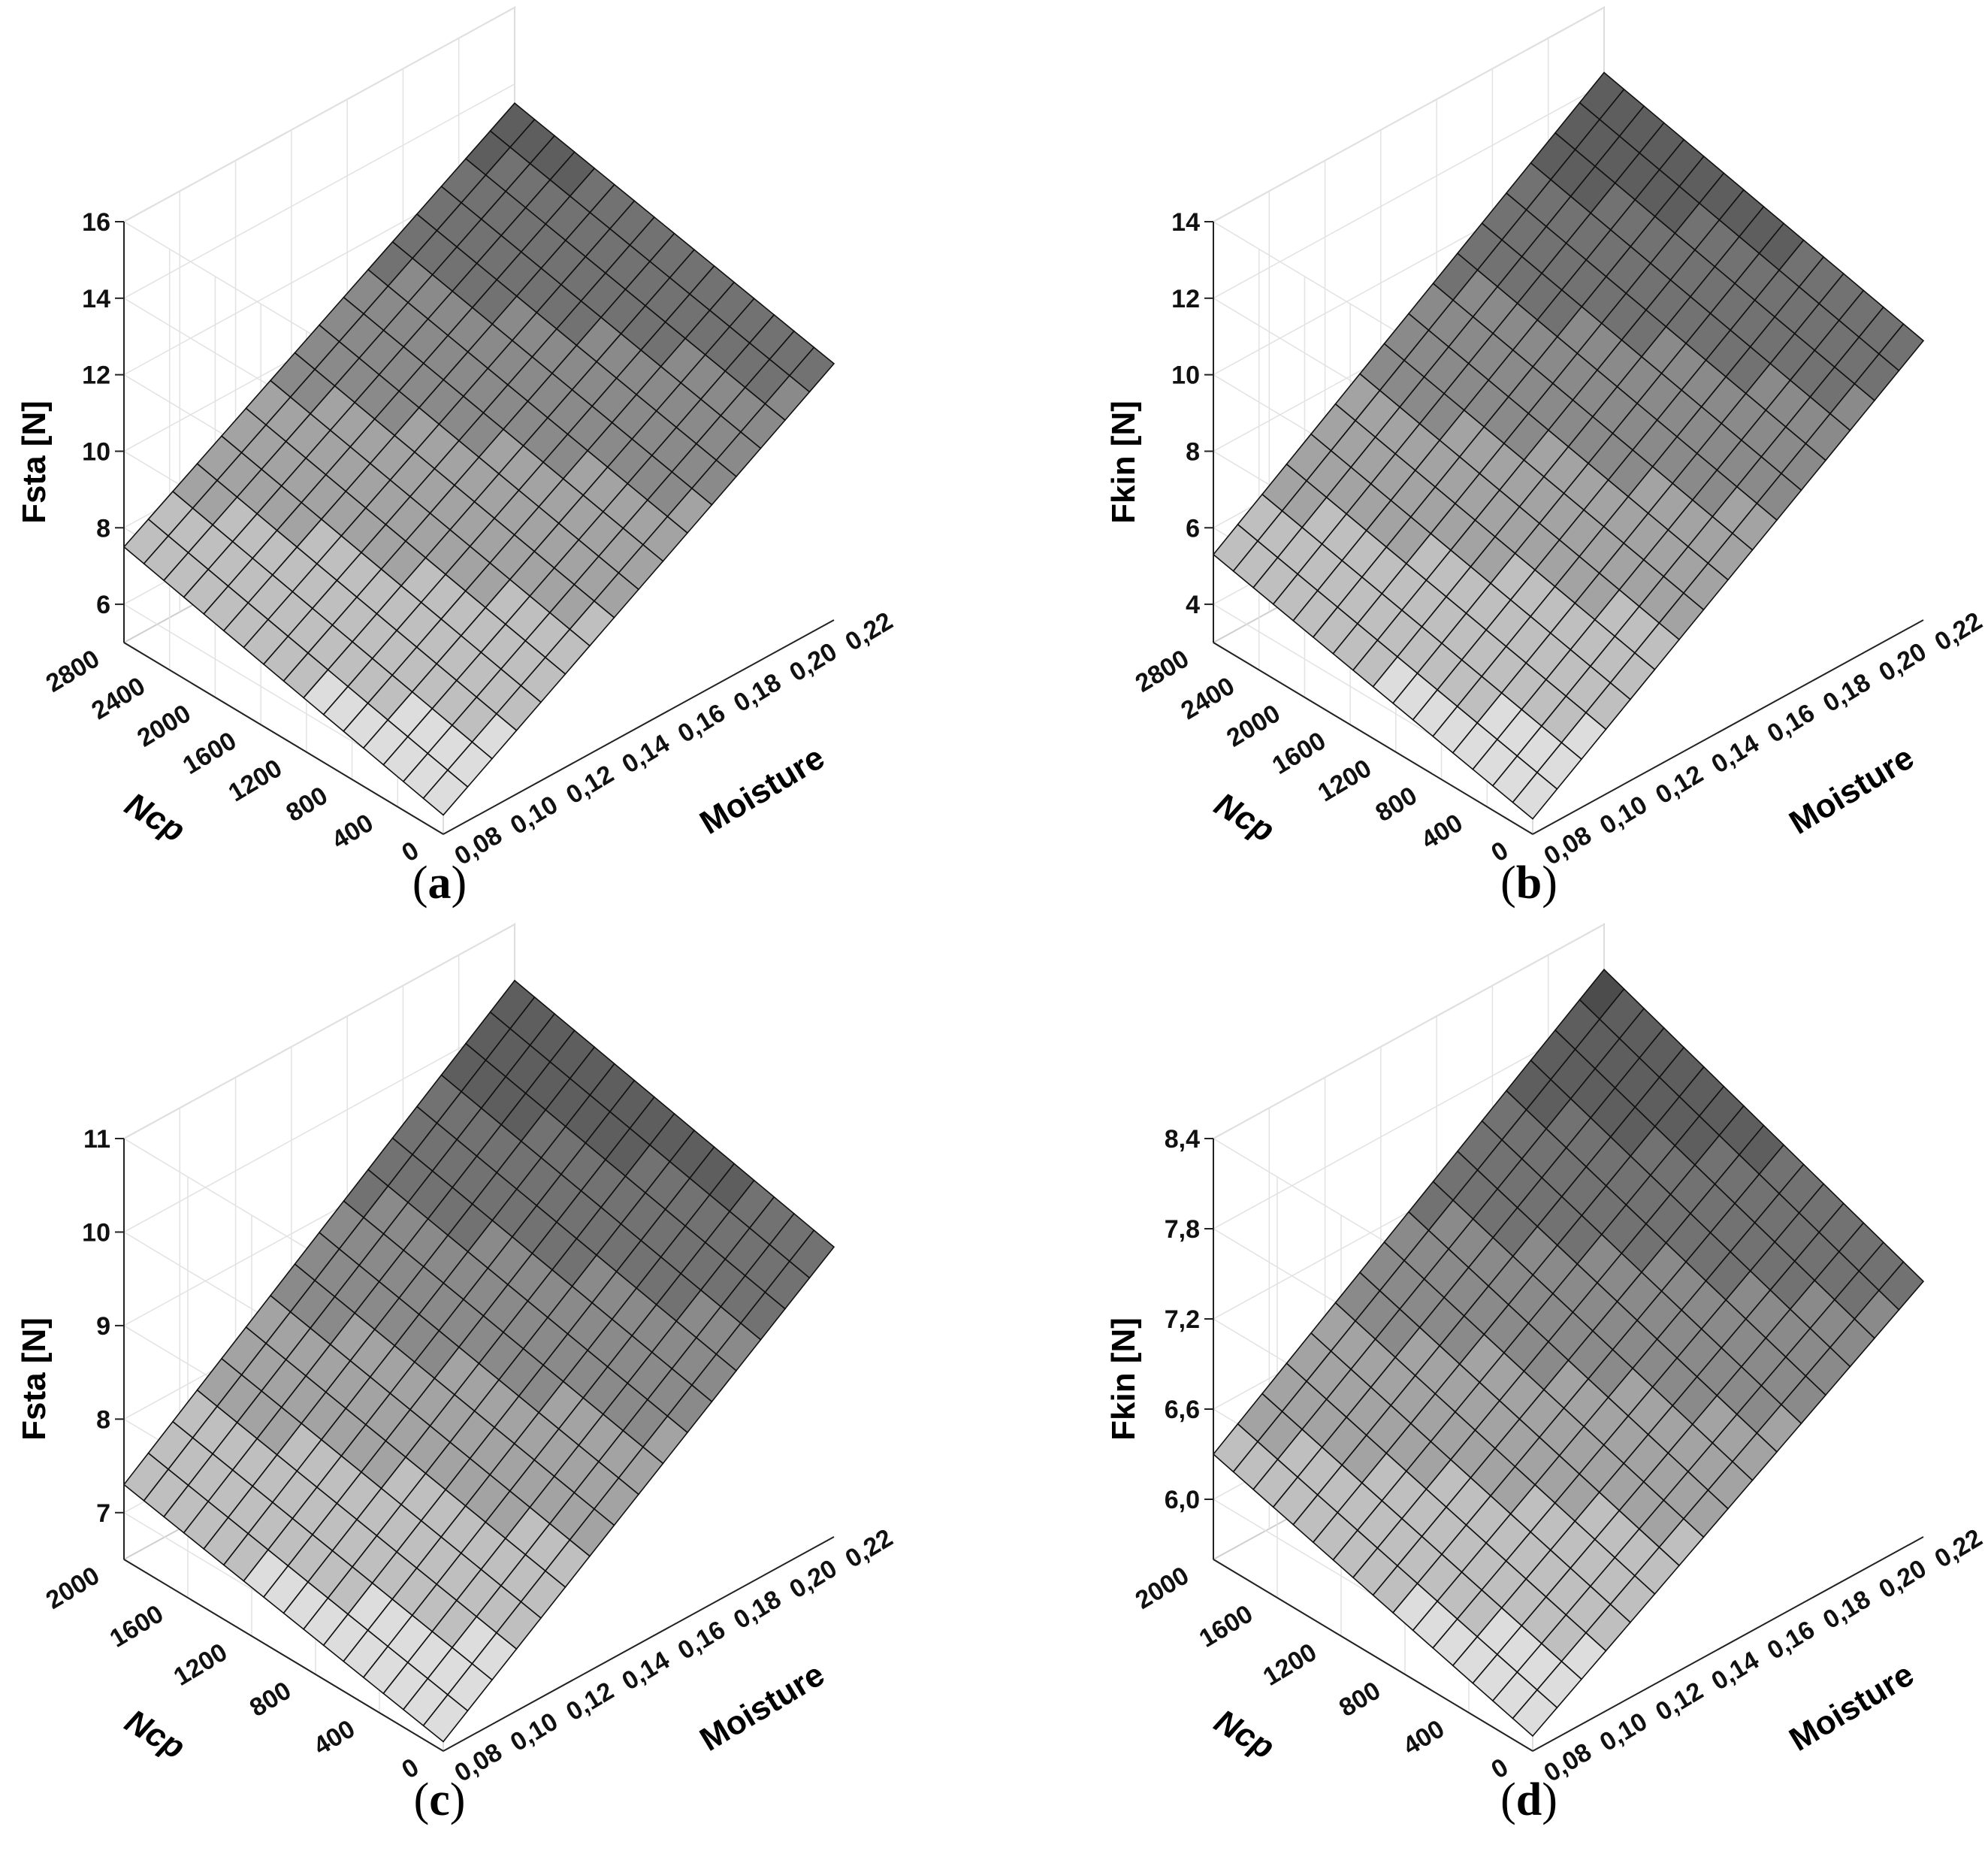 The height and width of the screenshot is (1854, 1988). I want to click on panel-label-letter: b, so click(1529, 883).